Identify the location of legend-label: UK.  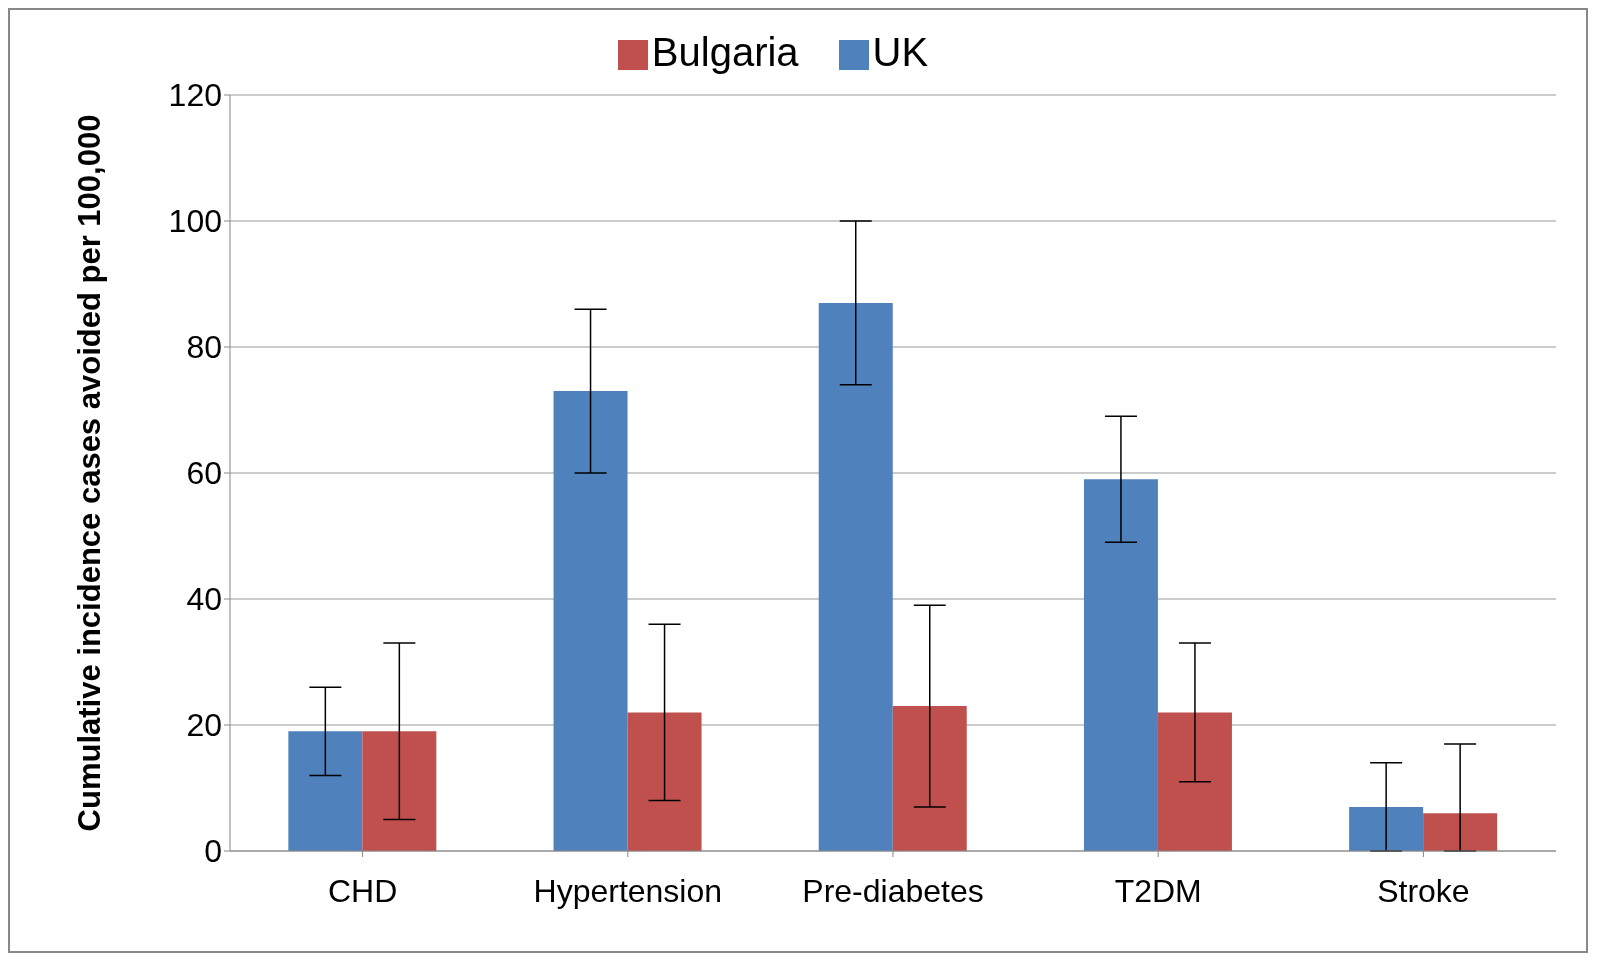
(900, 52).